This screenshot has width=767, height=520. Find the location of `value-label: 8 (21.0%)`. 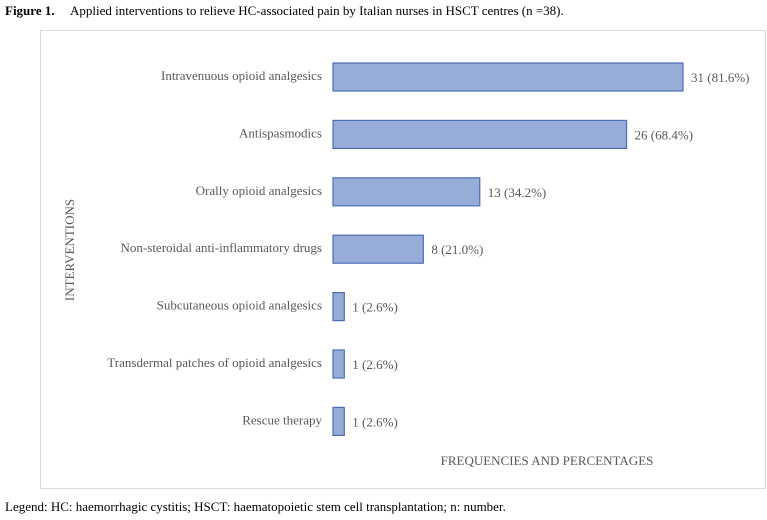

value-label: 8 (21.0%) is located at coordinates (457, 249).